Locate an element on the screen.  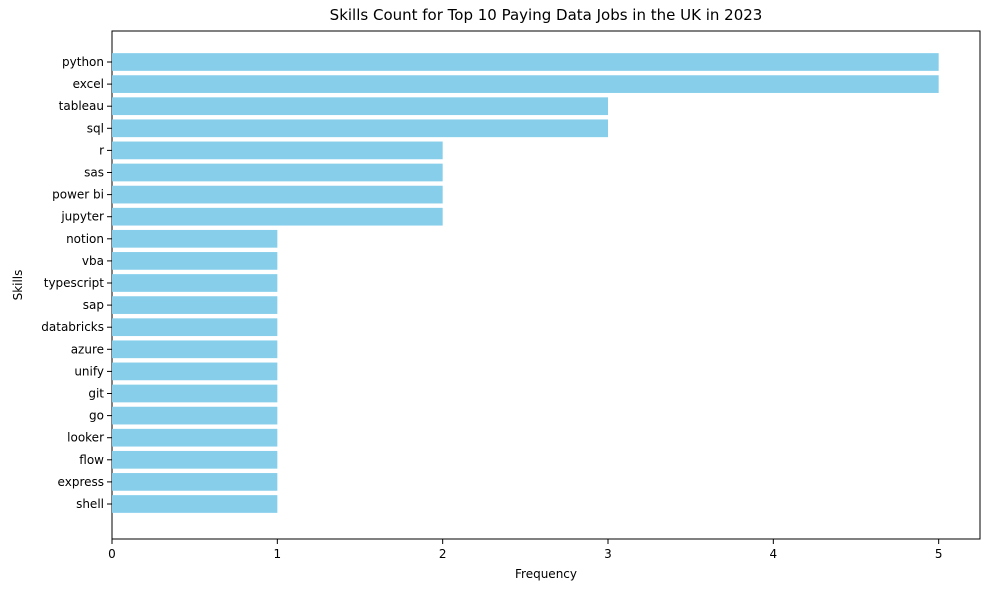
bar-power-bi is located at coordinates (277, 194).